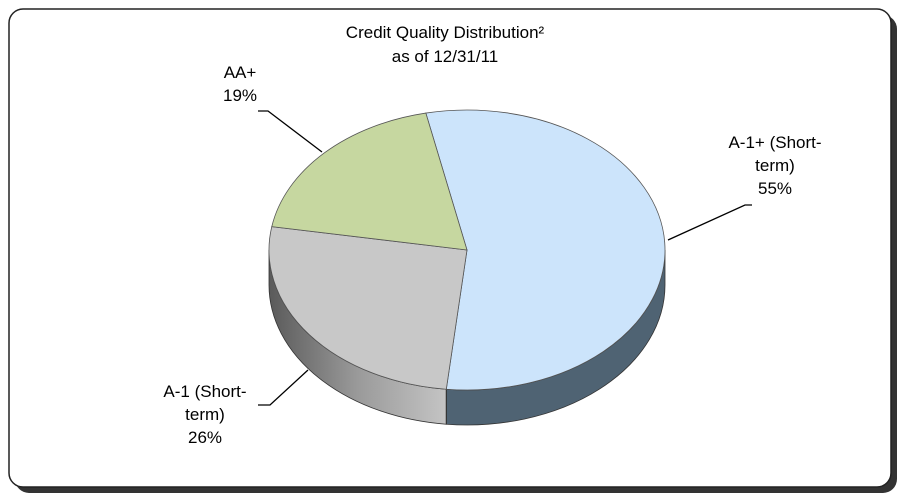  I want to click on slice-label: AA+, so click(240, 72).